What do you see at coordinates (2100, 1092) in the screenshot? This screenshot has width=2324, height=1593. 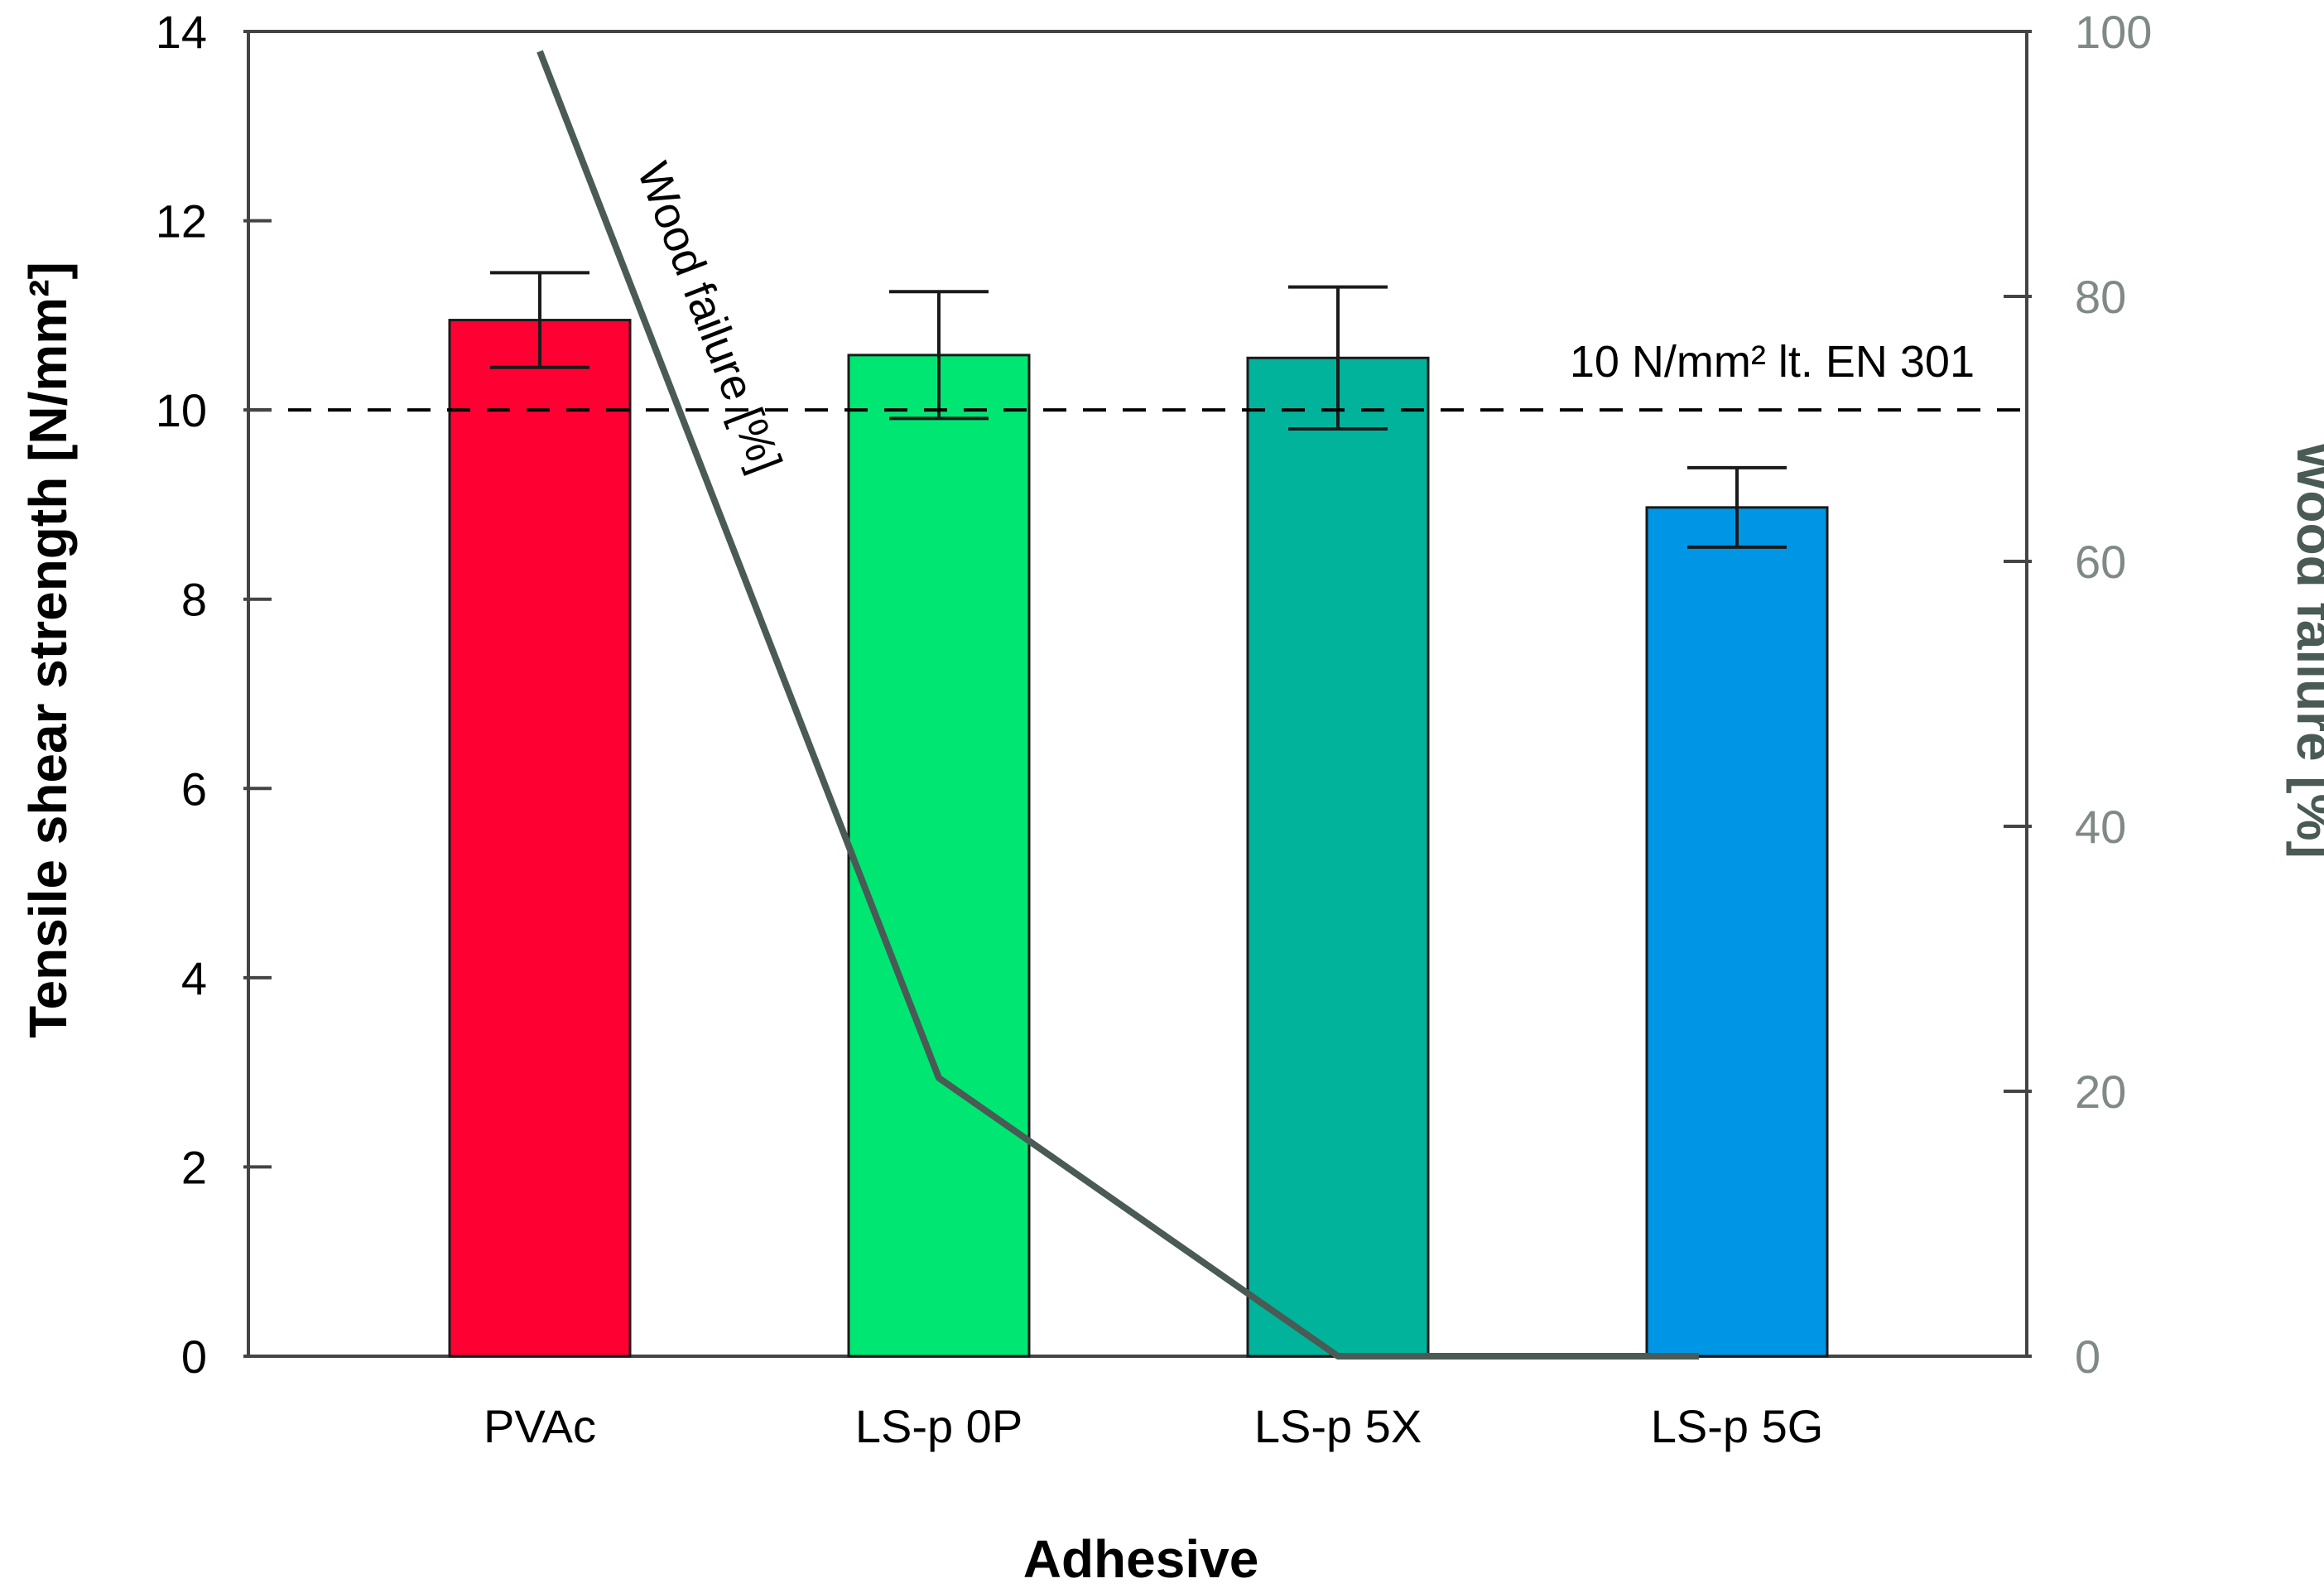 I see `y2-tick-label: 20` at bounding box center [2100, 1092].